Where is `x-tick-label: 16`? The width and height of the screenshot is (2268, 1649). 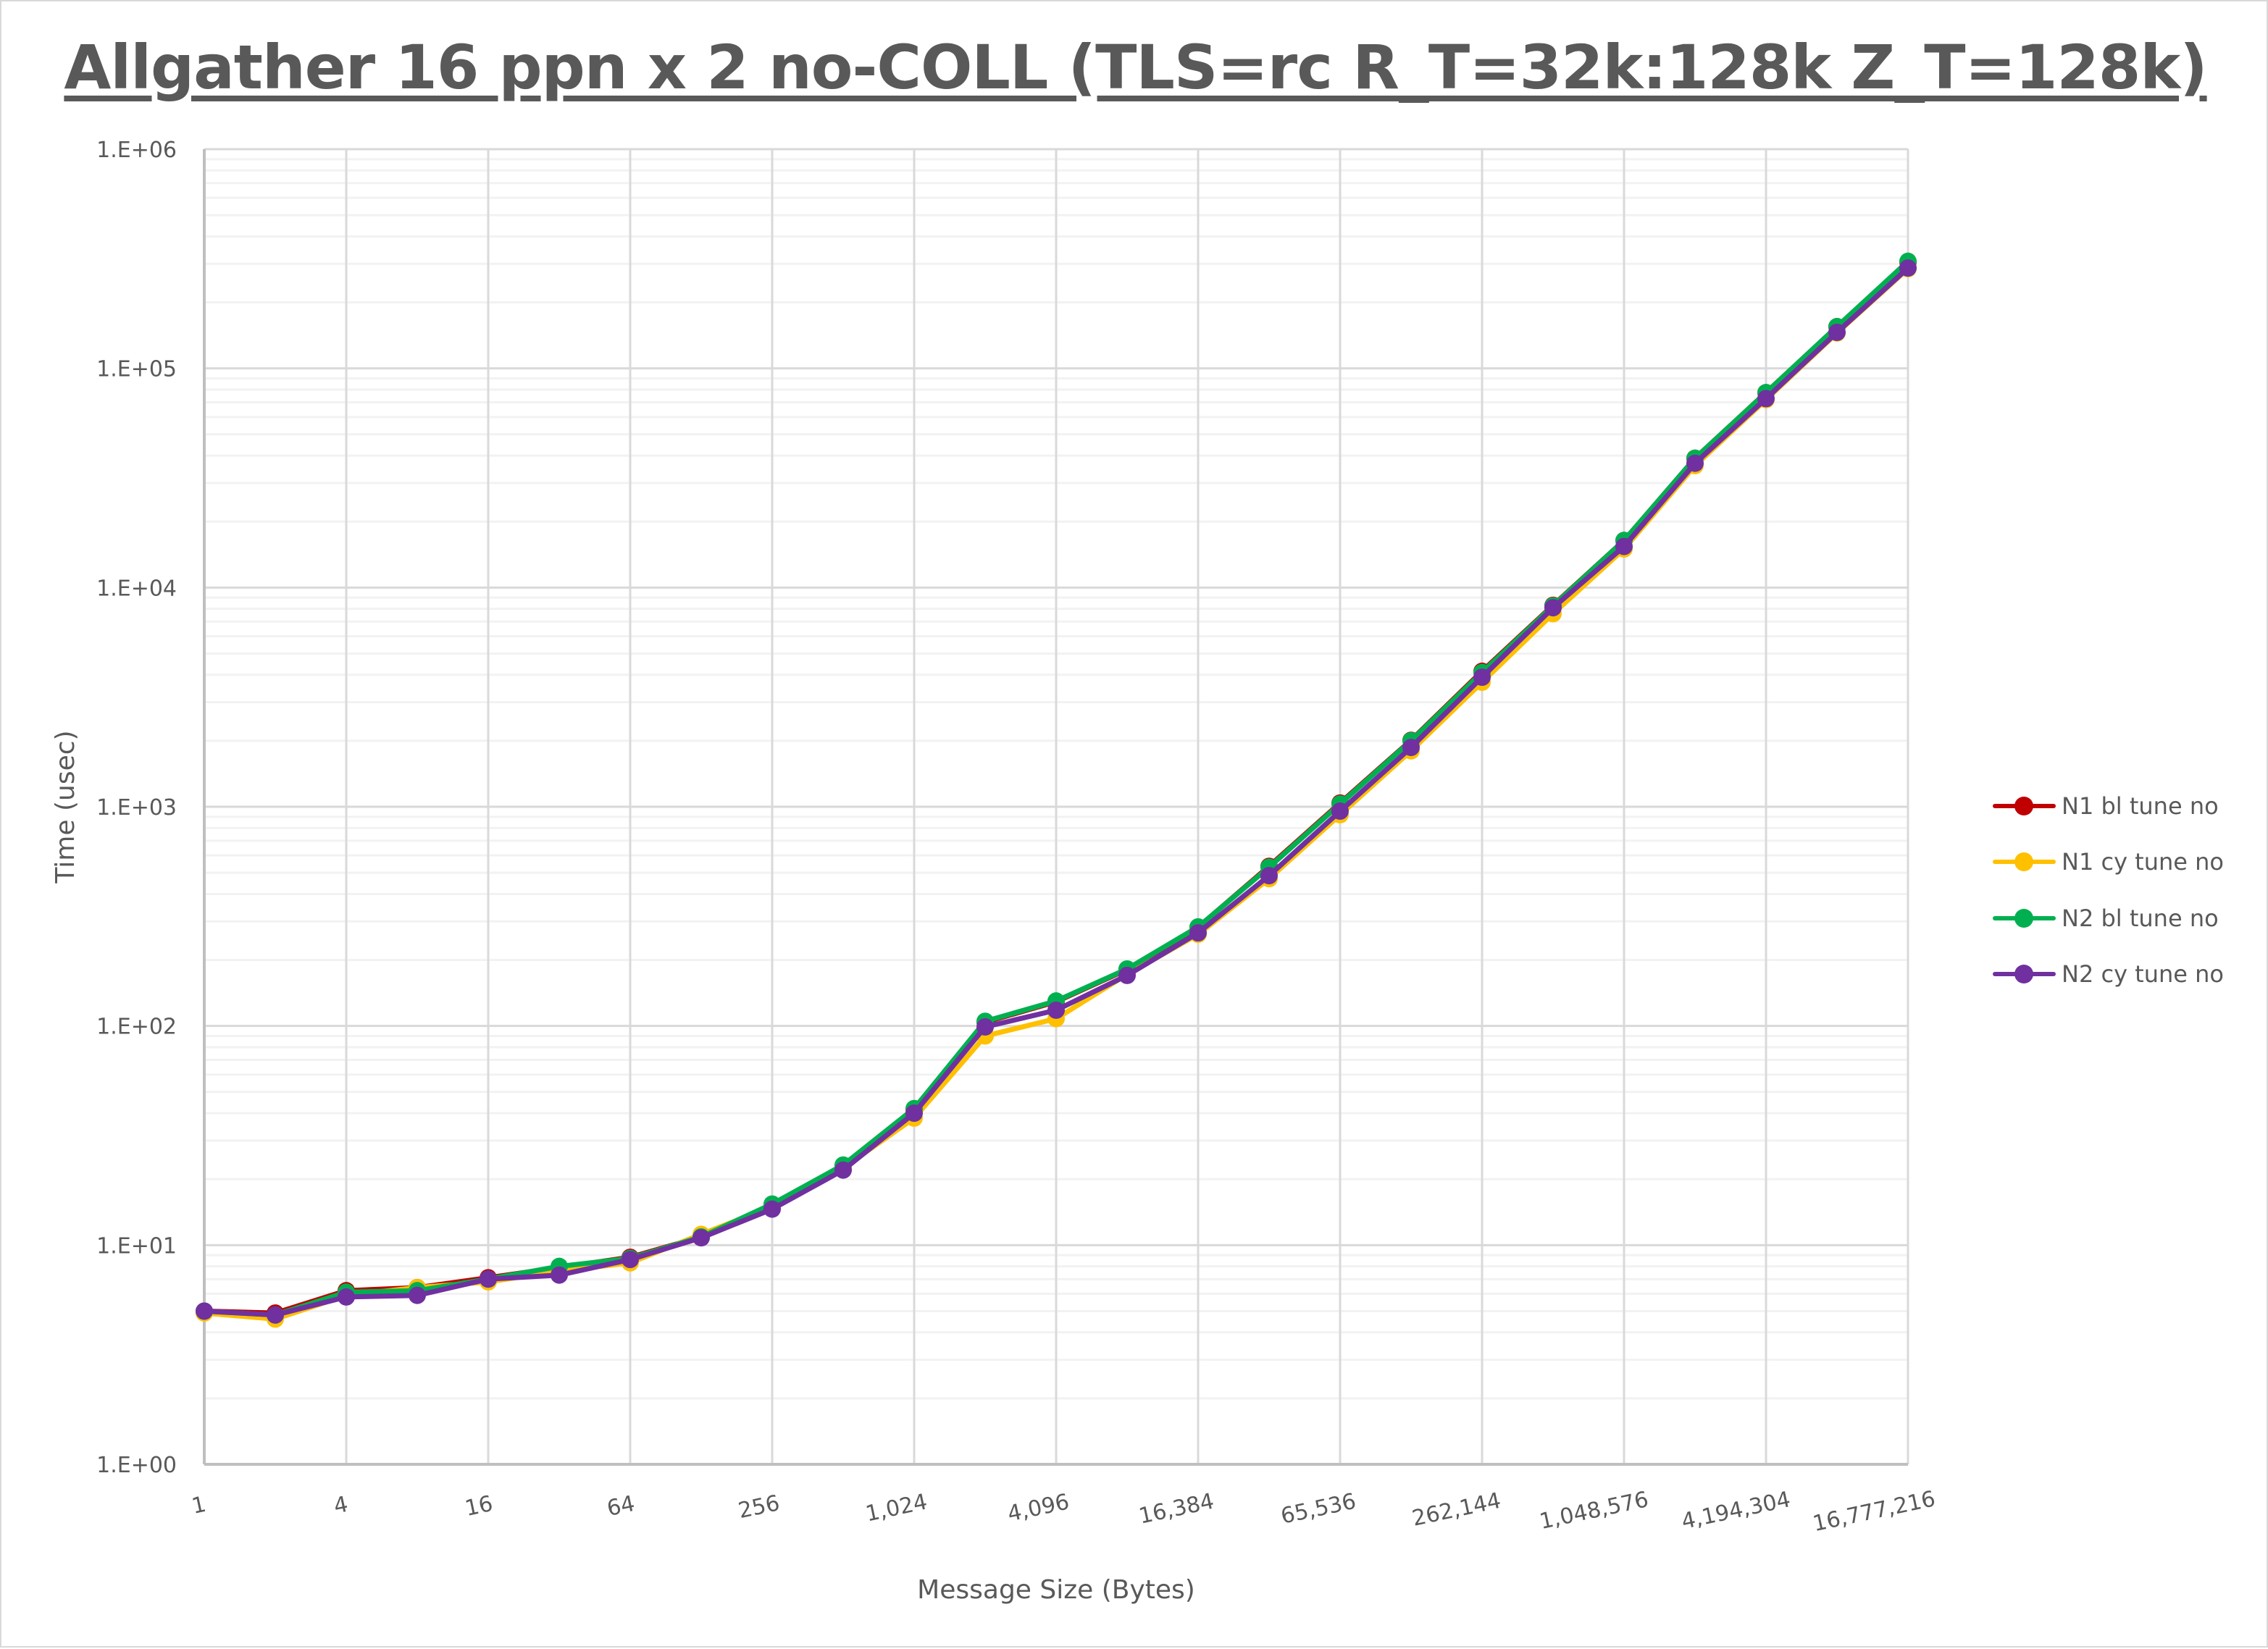 x-tick-label: 16 is located at coordinates (479, 1506).